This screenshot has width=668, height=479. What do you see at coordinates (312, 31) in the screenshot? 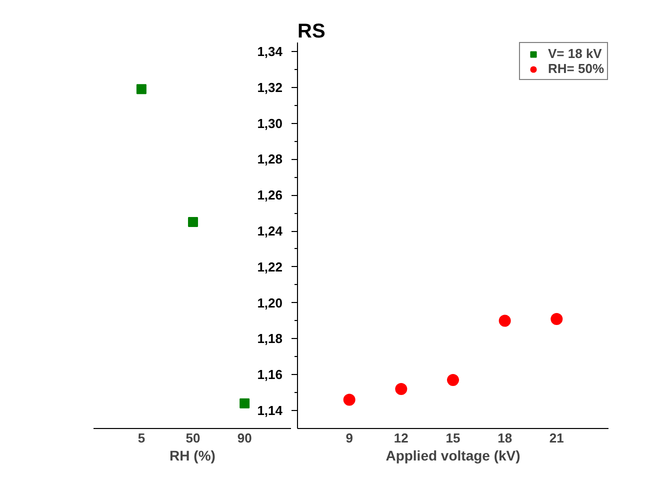
I see `chart-title: RS` at bounding box center [312, 31].